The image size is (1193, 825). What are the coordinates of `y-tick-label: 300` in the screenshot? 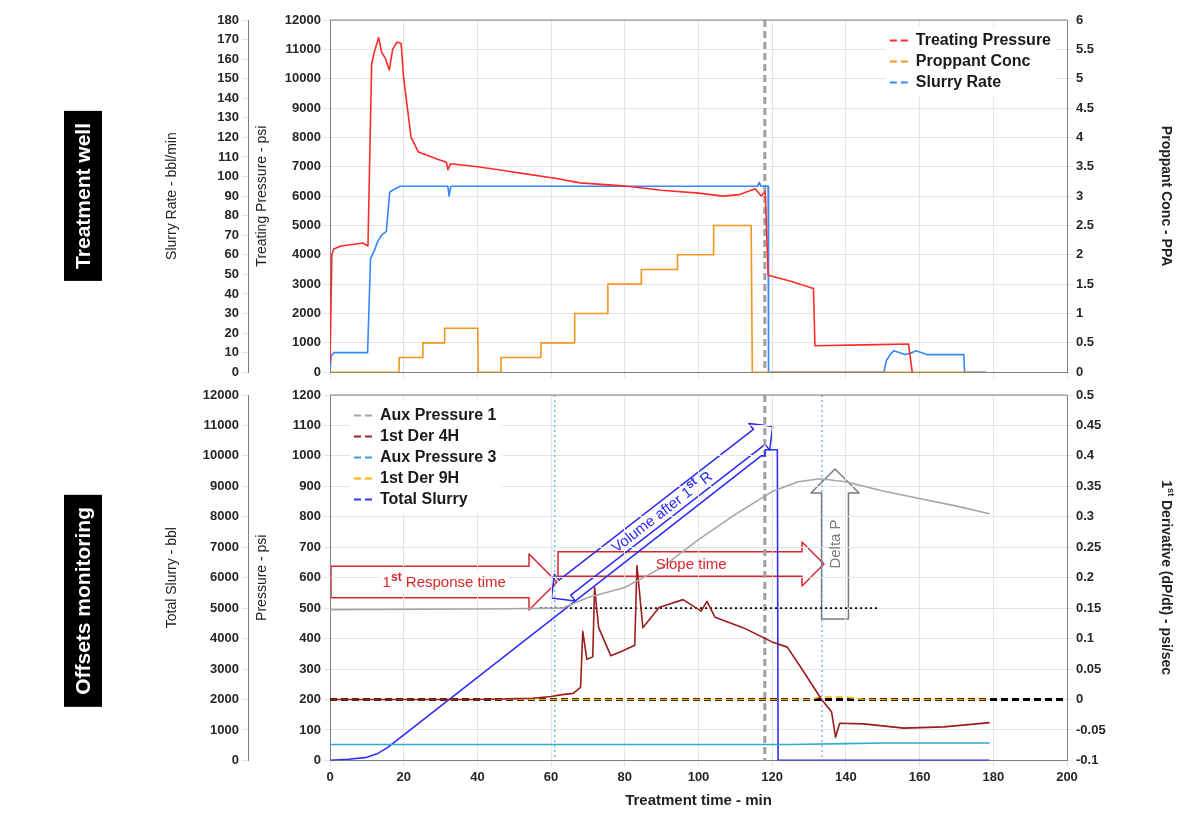 It's located at (310, 668).